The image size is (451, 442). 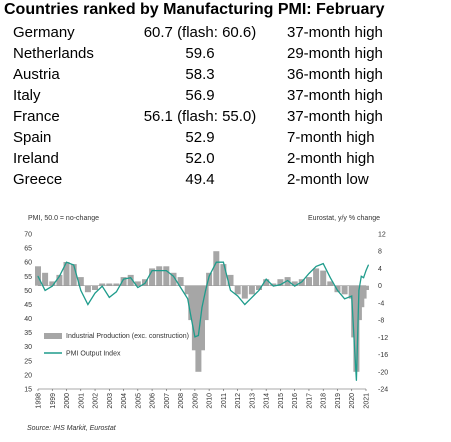 What do you see at coordinates (328, 179) in the screenshot?
I see `pmi-note: 2-month low` at bounding box center [328, 179].